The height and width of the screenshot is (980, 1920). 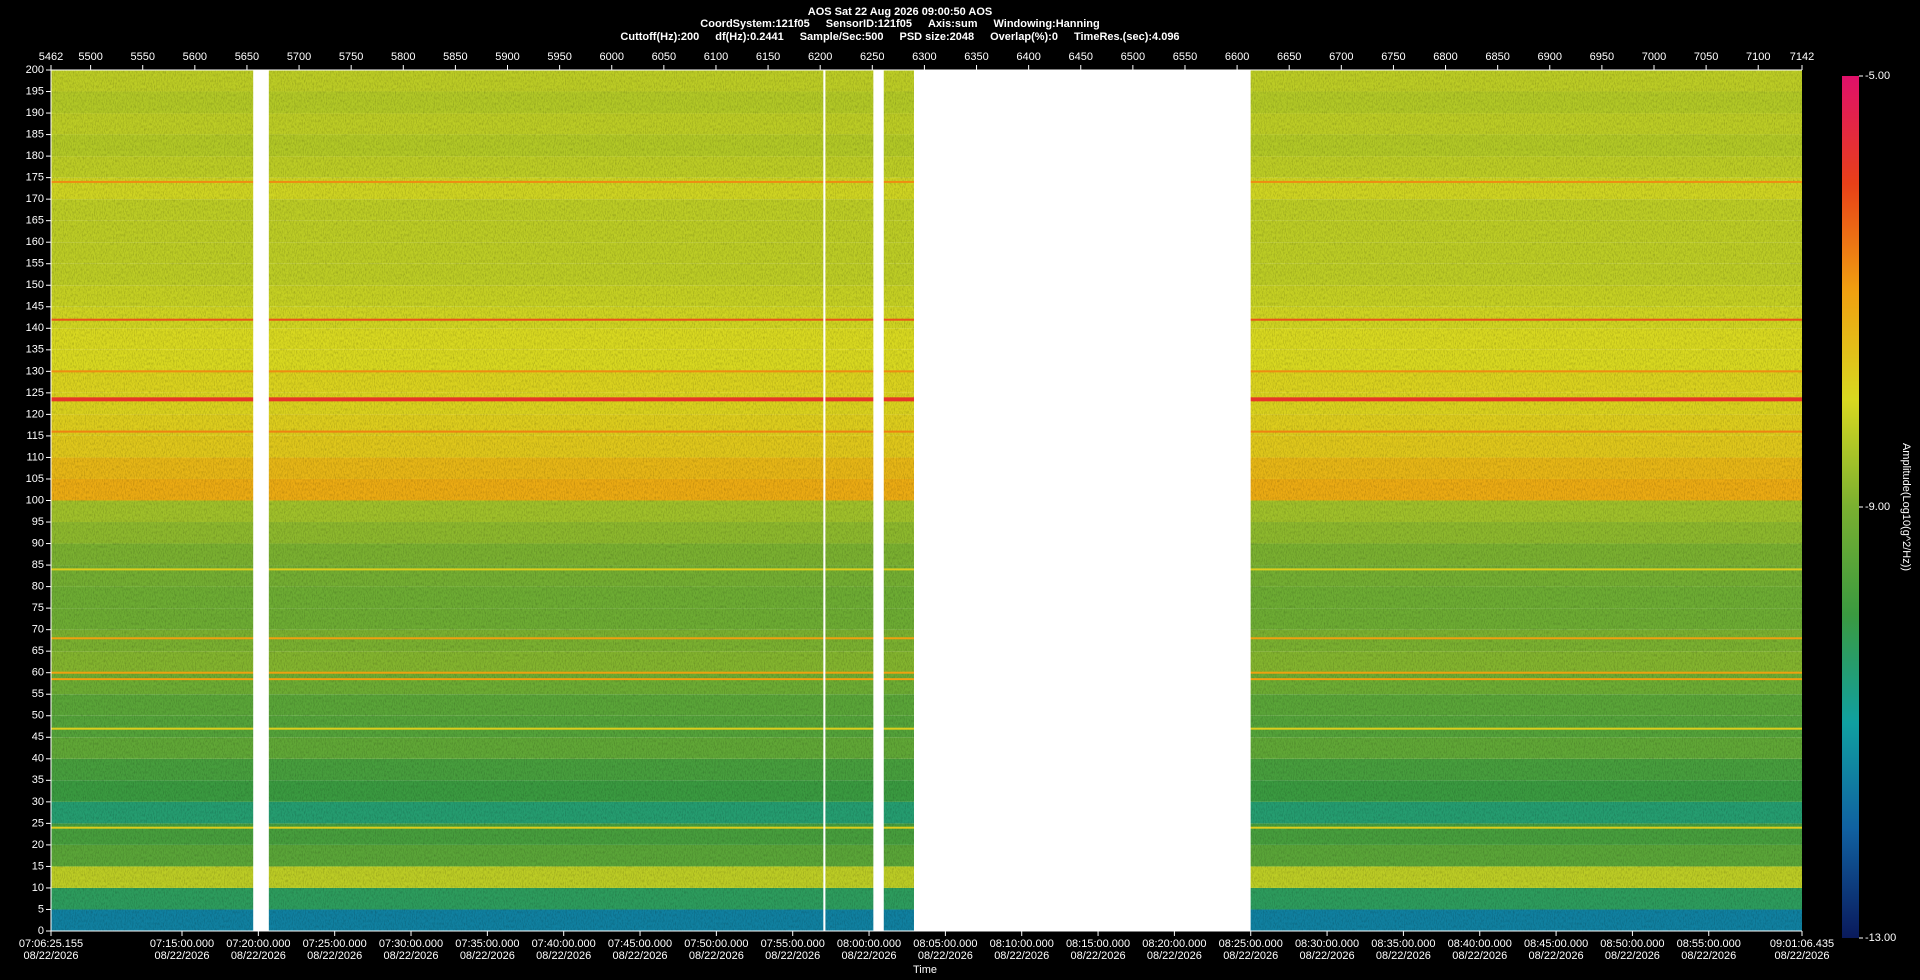 I want to click on x-top-tick-label: 6350, so click(x=976, y=57).